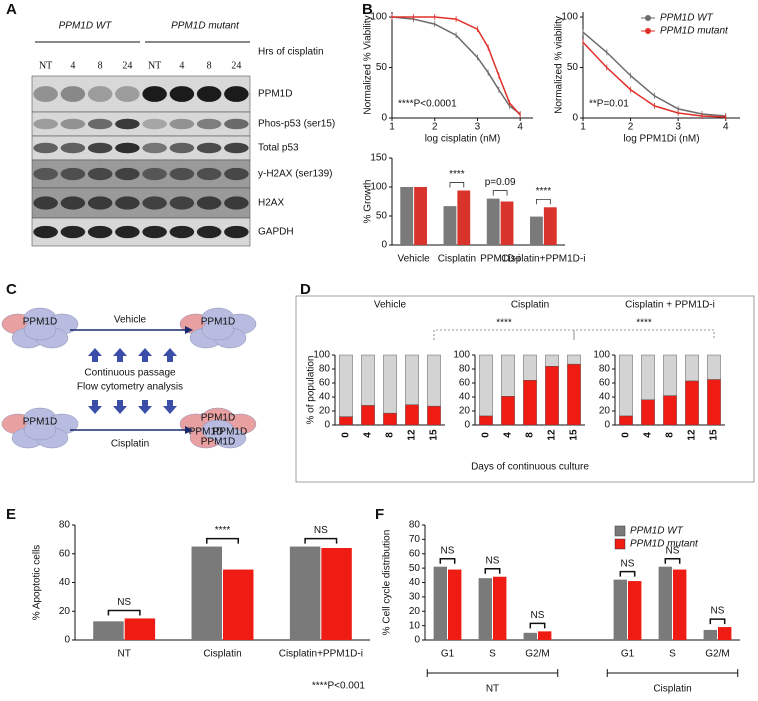 The image size is (758, 701). Describe the element at coordinates (379, 514) in the screenshot. I see `panel-label: F` at that location.